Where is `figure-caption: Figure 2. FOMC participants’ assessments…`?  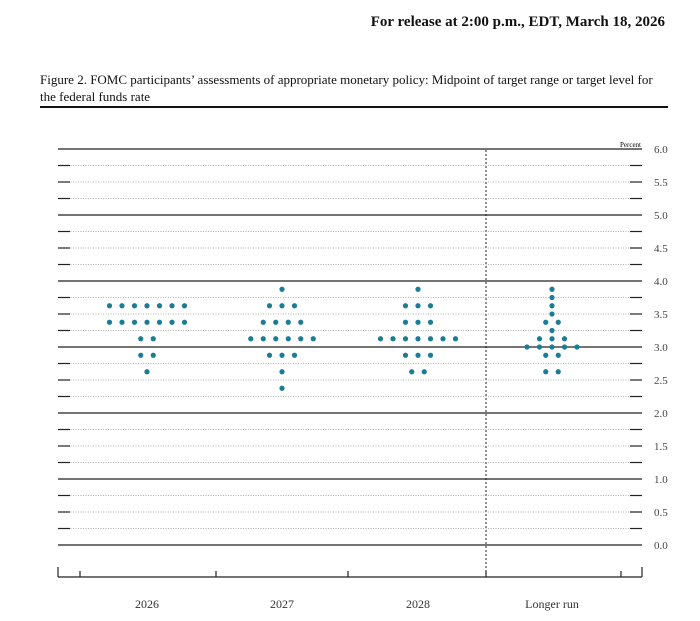 figure-caption: Figure 2. FOMC participants’ assessments… is located at coordinates (346, 88).